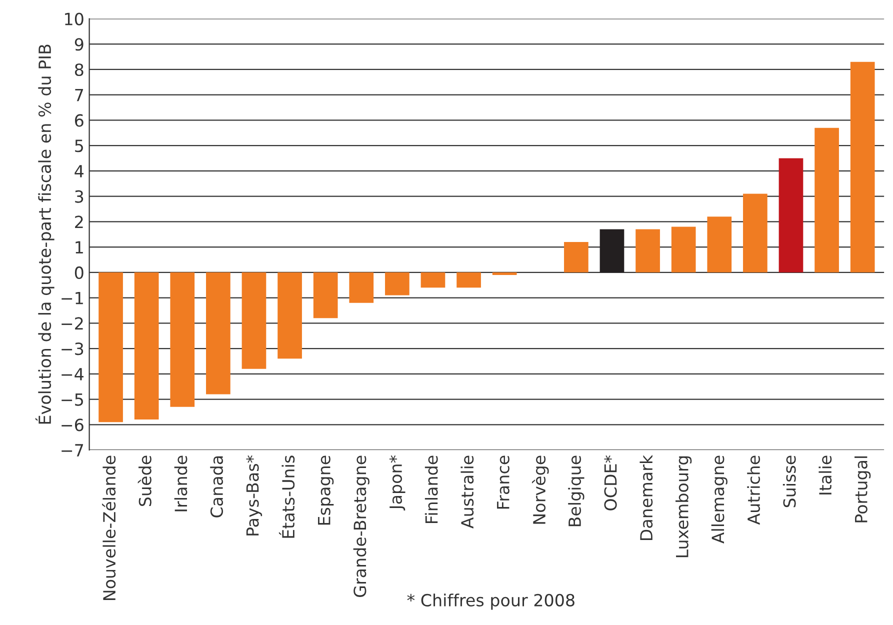 Image resolution: width=893 pixels, height=625 pixels. What do you see at coordinates (825, 475) in the screenshot?
I see `x-tick-label: Italie` at bounding box center [825, 475].